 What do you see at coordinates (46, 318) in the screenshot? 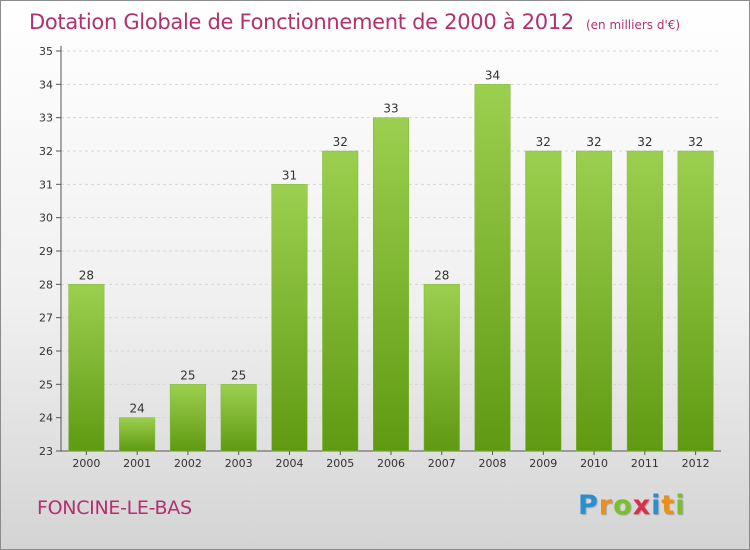
I see `y-tick-label: 27` at bounding box center [46, 318].